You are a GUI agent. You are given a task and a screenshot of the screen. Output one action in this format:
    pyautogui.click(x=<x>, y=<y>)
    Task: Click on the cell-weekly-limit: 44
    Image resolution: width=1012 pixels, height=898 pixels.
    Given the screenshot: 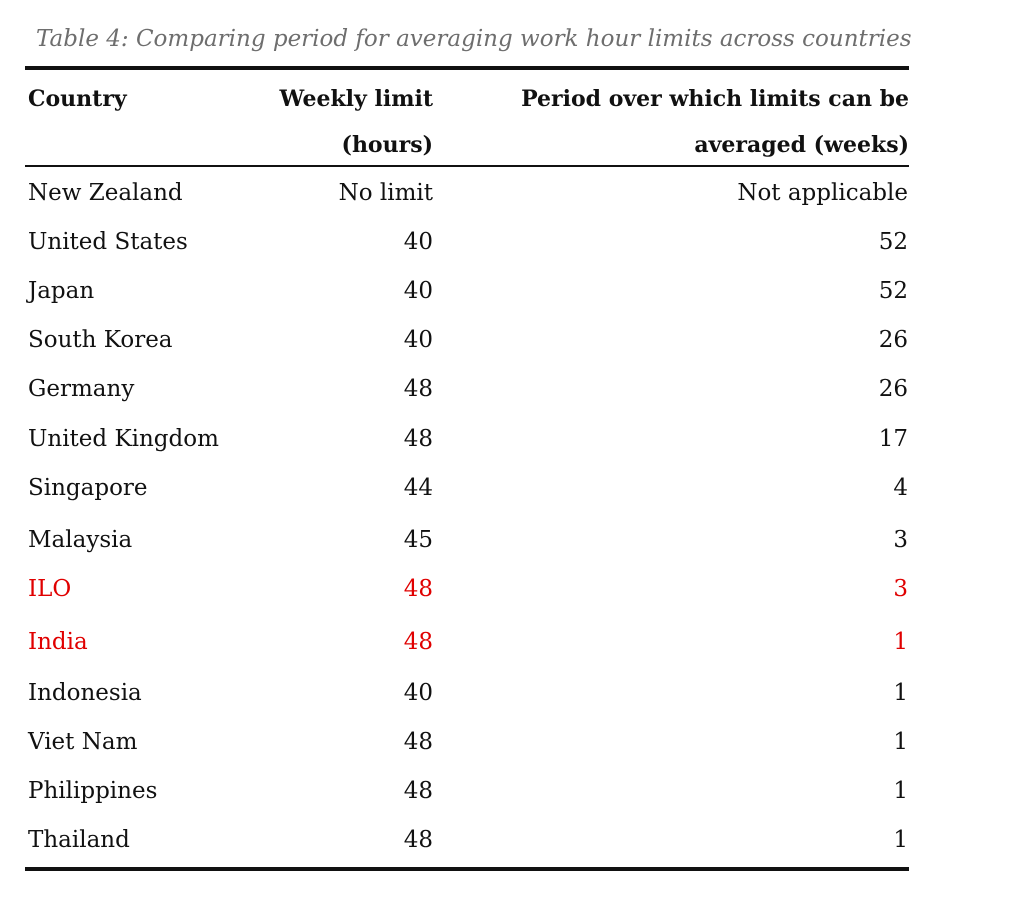 What is the action you would take?
    pyautogui.click(x=418, y=488)
    